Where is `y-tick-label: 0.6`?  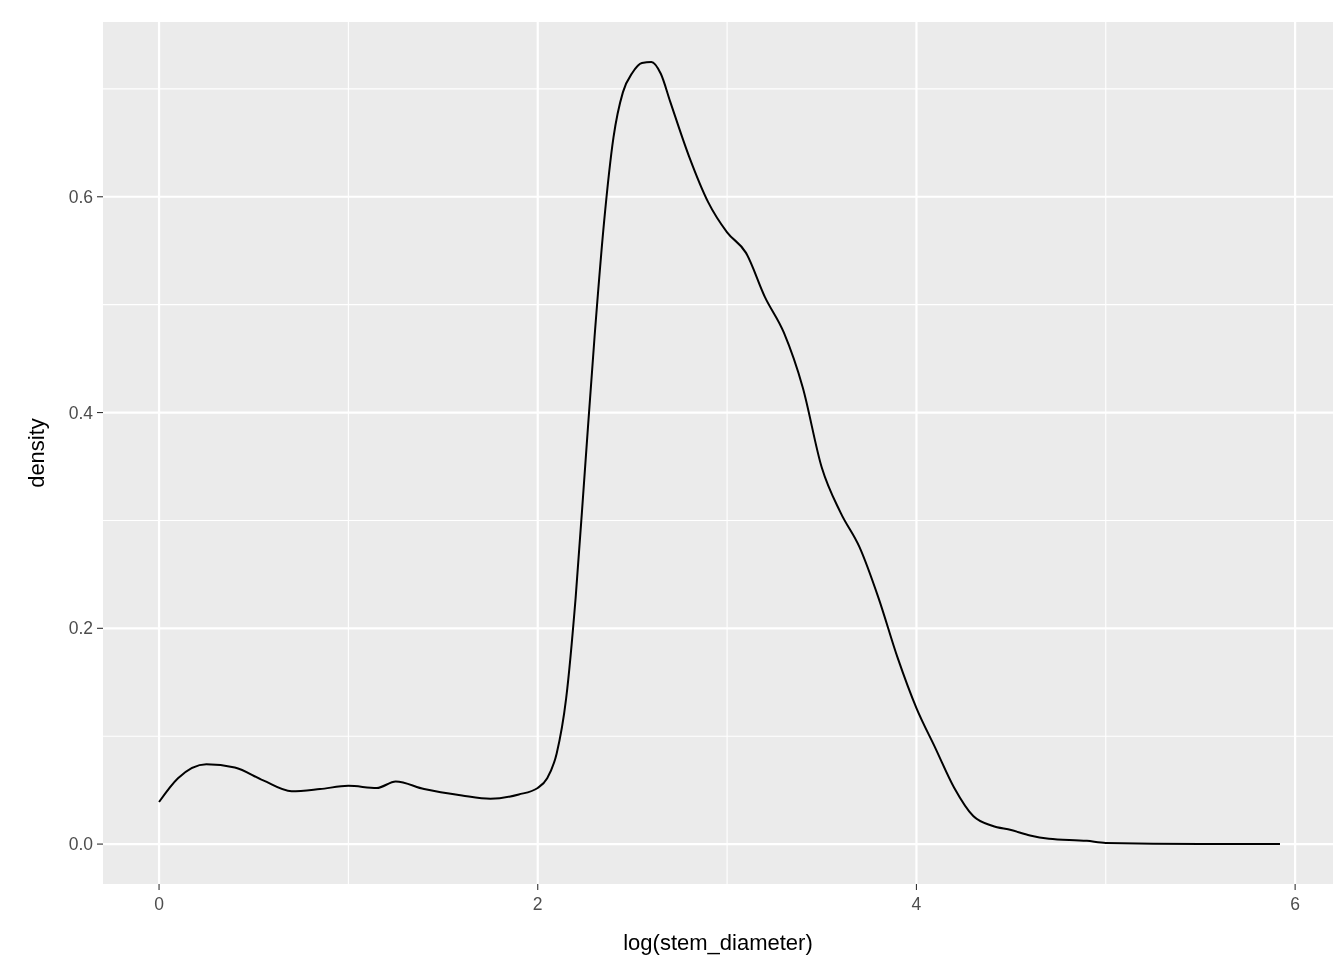 y-tick-label: 0.6 is located at coordinates (80, 196).